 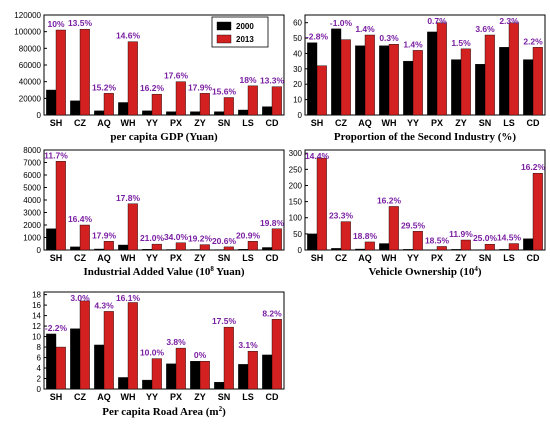 I want to click on growth-annotation: 15.2%, so click(x=104, y=87).